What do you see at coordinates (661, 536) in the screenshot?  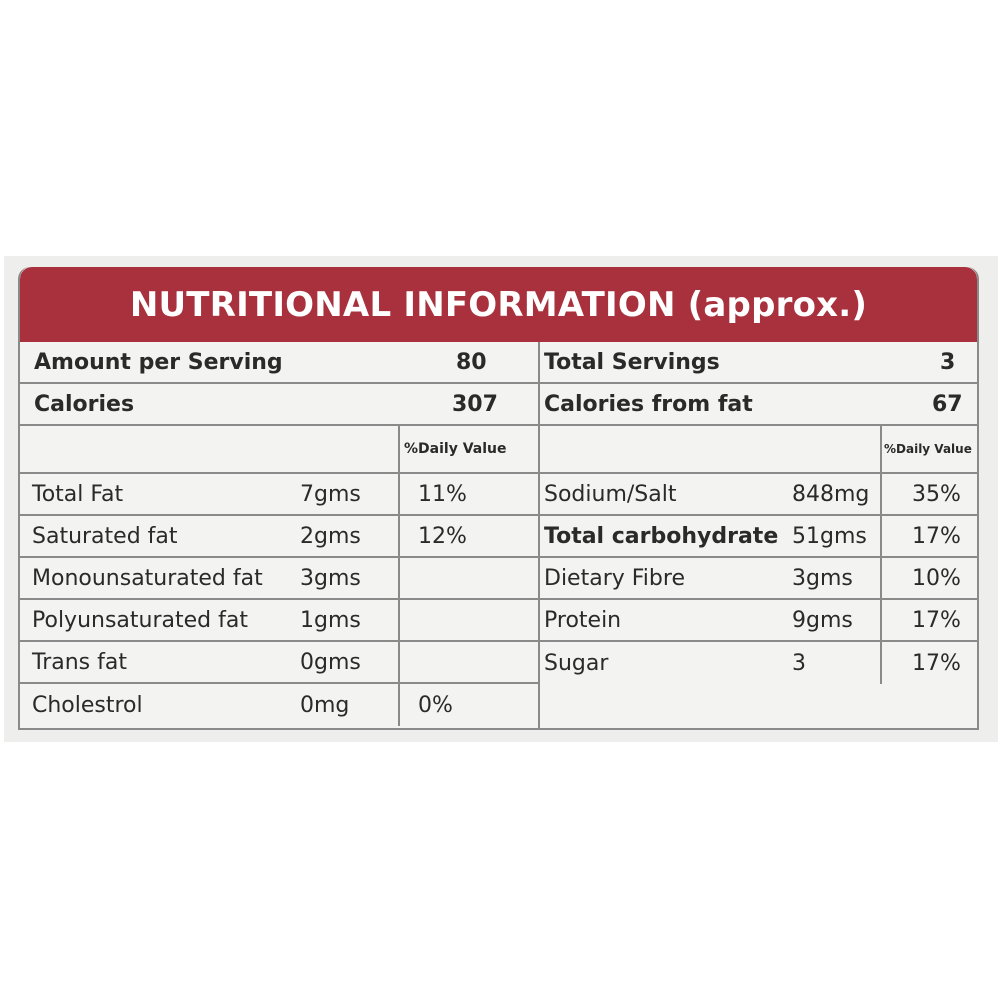 I see `nutrient-name: Total carbohydrate` at bounding box center [661, 536].